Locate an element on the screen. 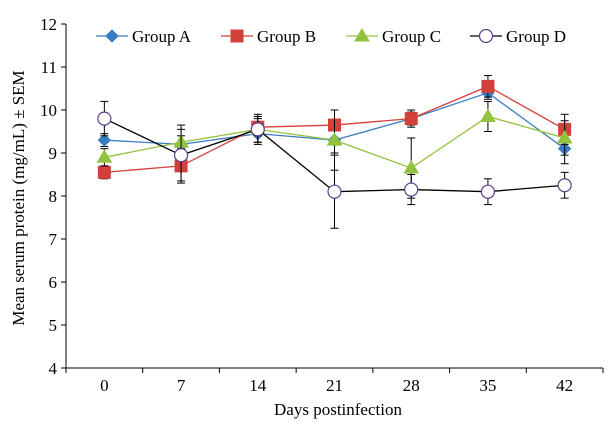  y-tick-label: 9 is located at coordinates (53, 153).